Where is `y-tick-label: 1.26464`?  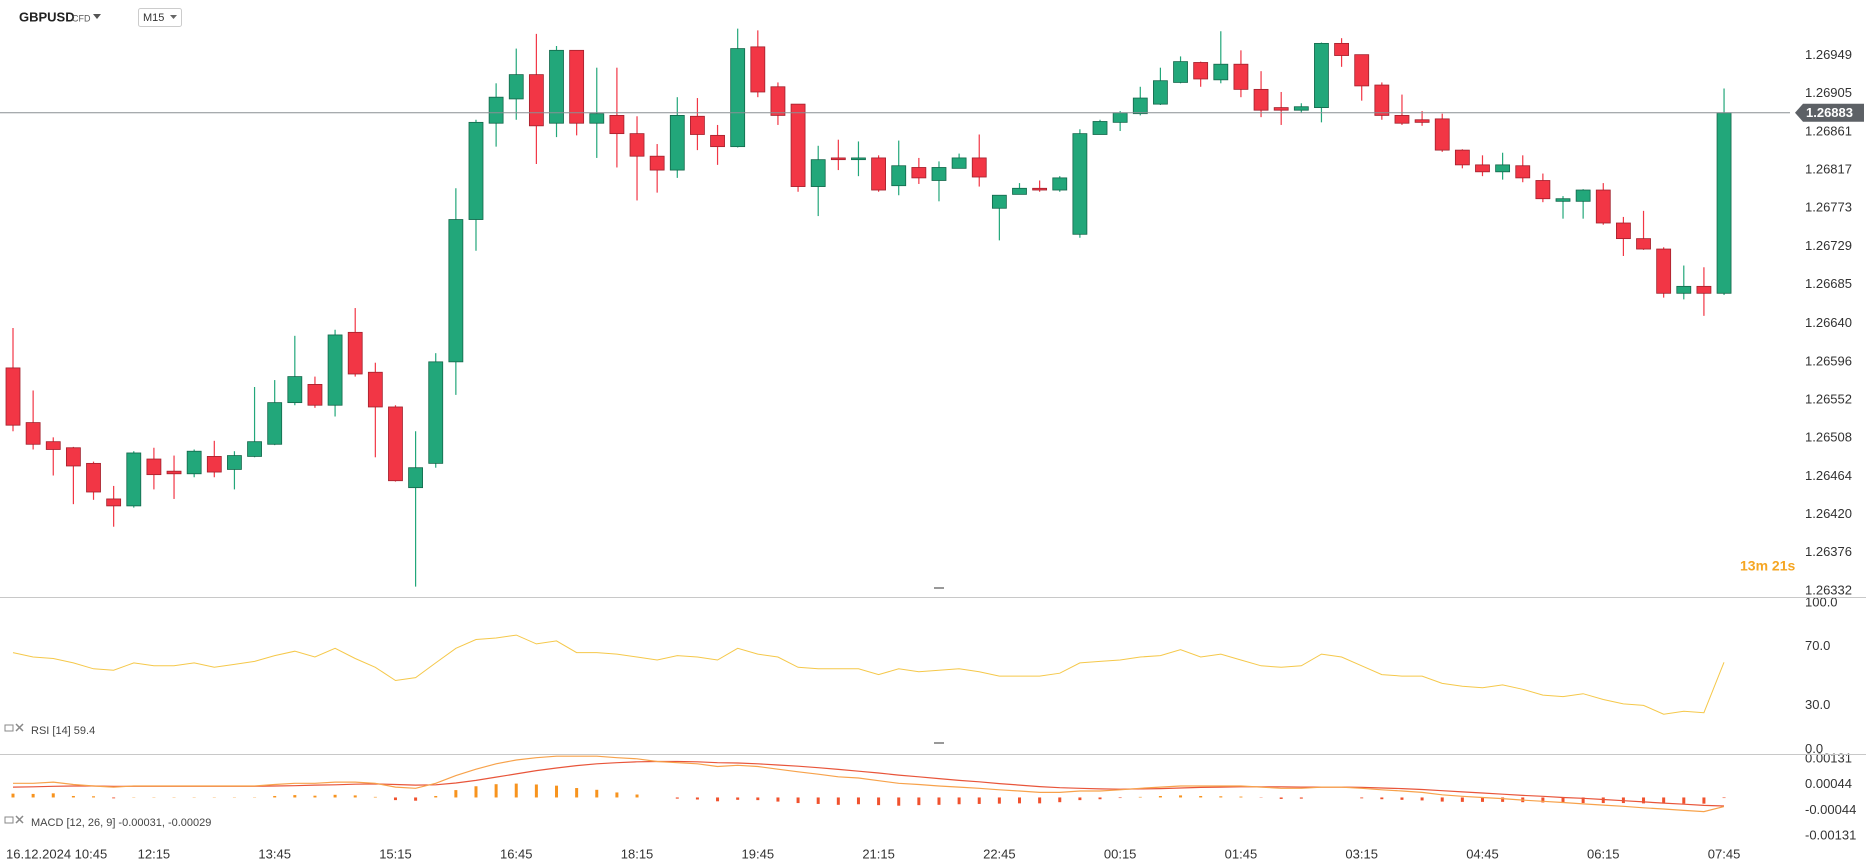
y-tick-label: 1.26464 is located at coordinates (1828, 475).